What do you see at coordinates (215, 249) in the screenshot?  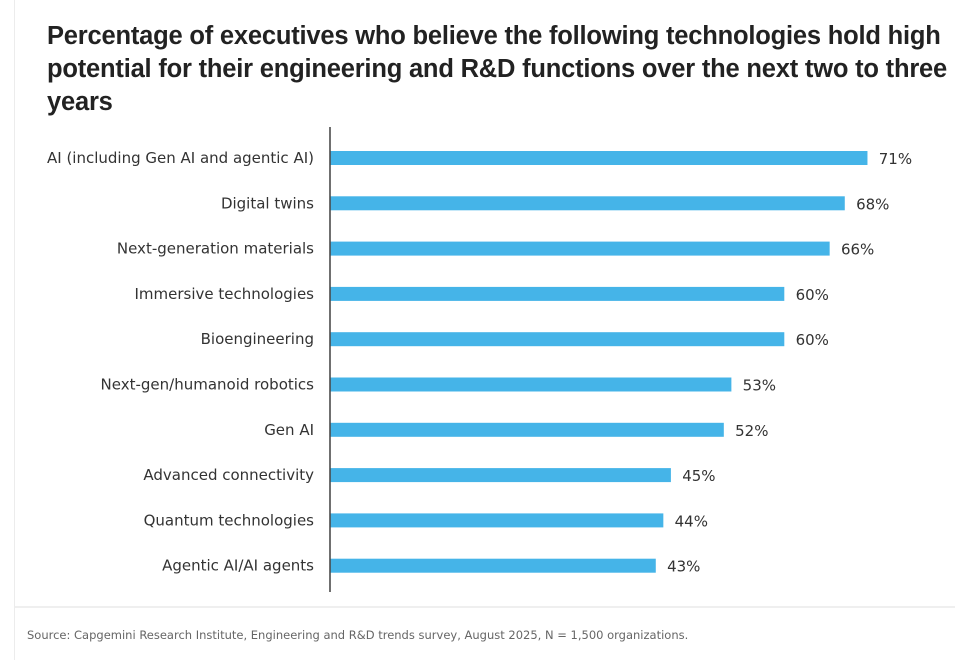 I see `category-label: Next-generation materials` at bounding box center [215, 249].